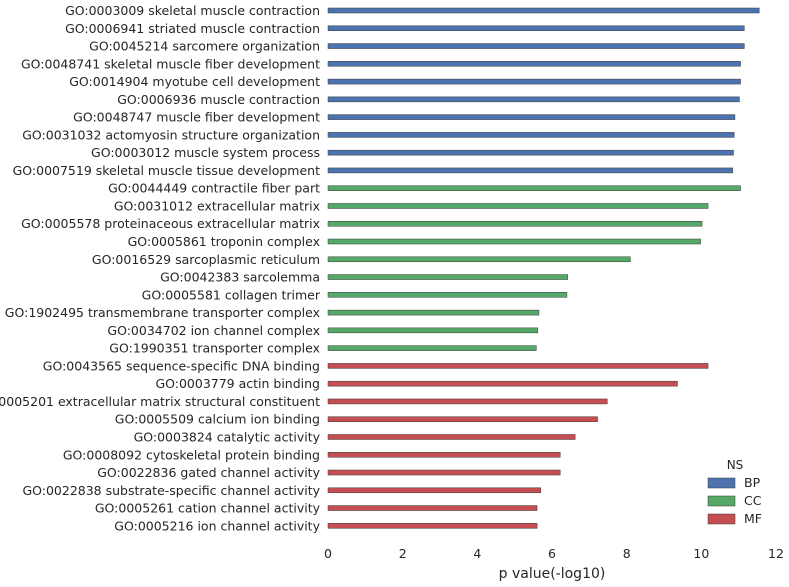 Image resolution: width=789 pixels, height=587 pixels. What do you see at coordinates (208, 508) in the screenshot?
I see `category-label: GO:0005261 cation channel activity` at bounding box center [208, 508].